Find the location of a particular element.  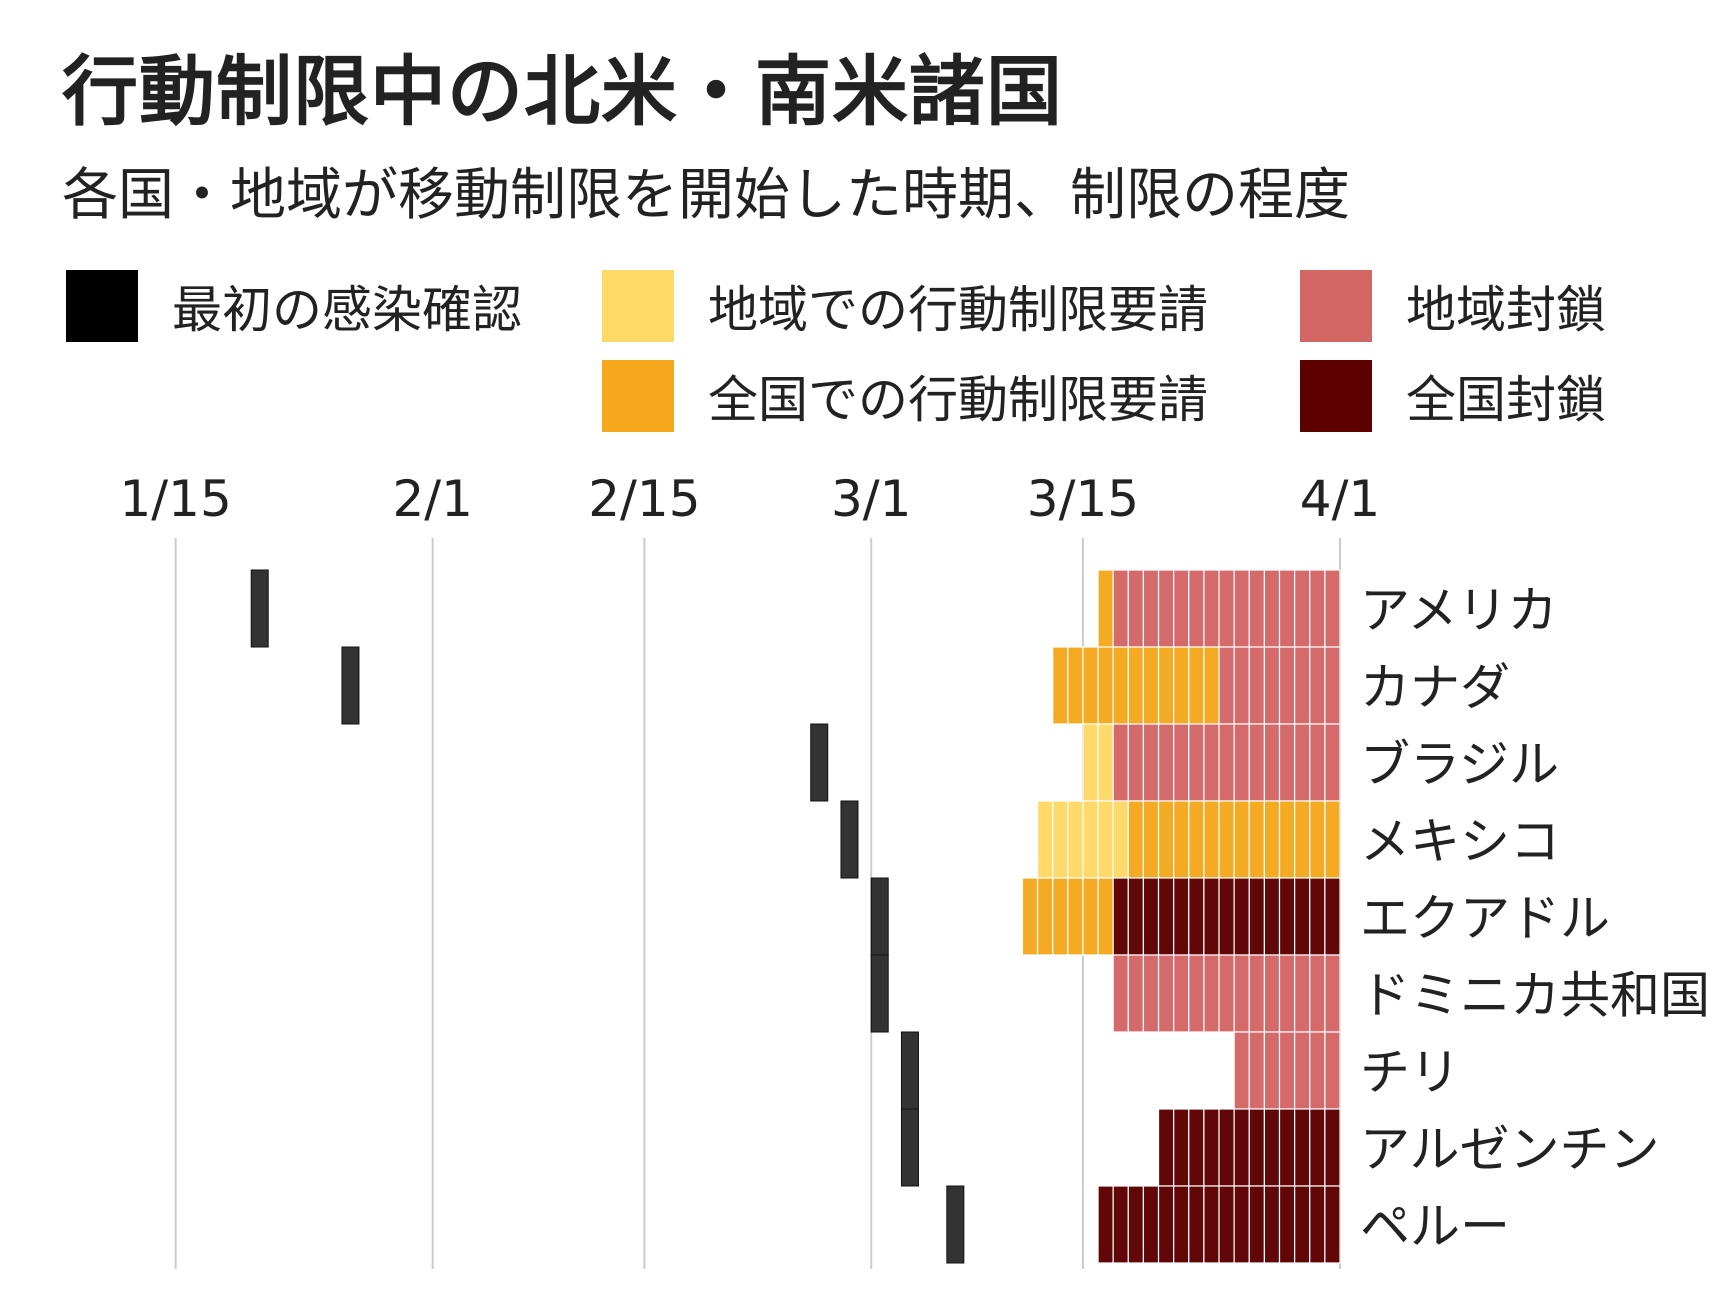

legend-label-regional-lockdown: 地域封鎖 is located at coordinates (1506, 310).